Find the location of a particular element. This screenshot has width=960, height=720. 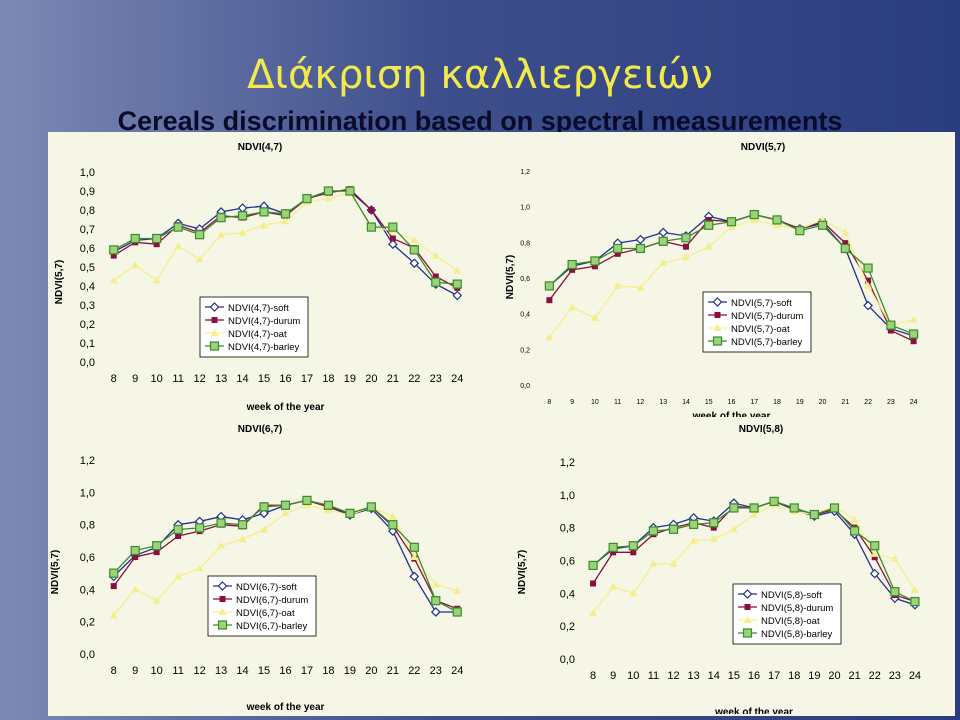

y-tick-label: 0,0 is located at coordinates (567, 660).